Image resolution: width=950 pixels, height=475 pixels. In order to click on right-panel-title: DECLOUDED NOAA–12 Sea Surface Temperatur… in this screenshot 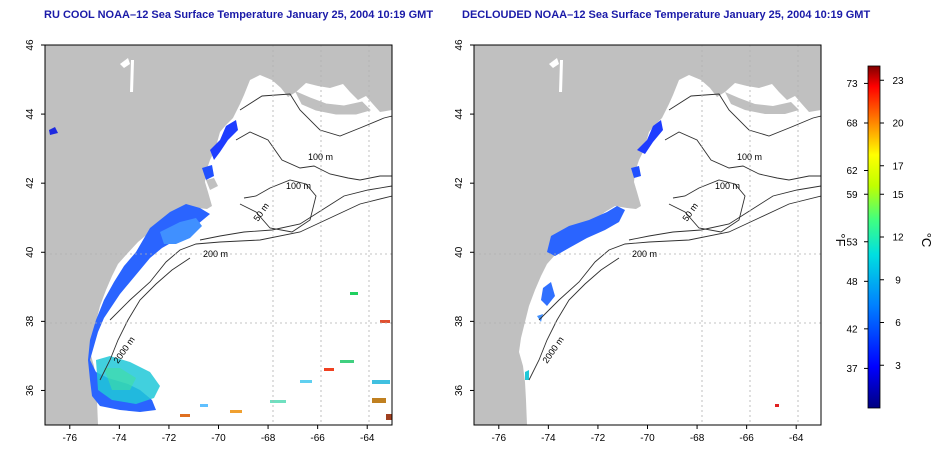, I will do `click(666, 15)`.